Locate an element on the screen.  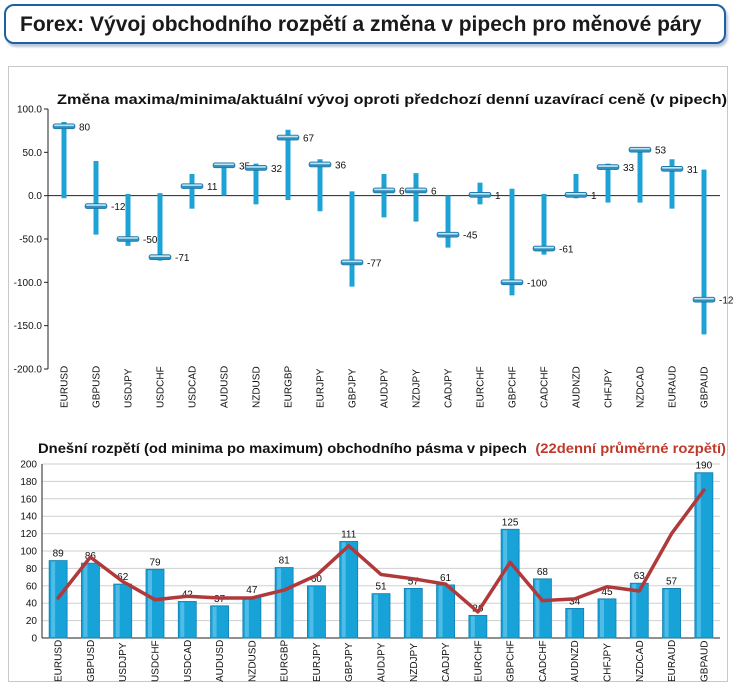
chart2-data-label: 60 is located at coordinates (317, 579).